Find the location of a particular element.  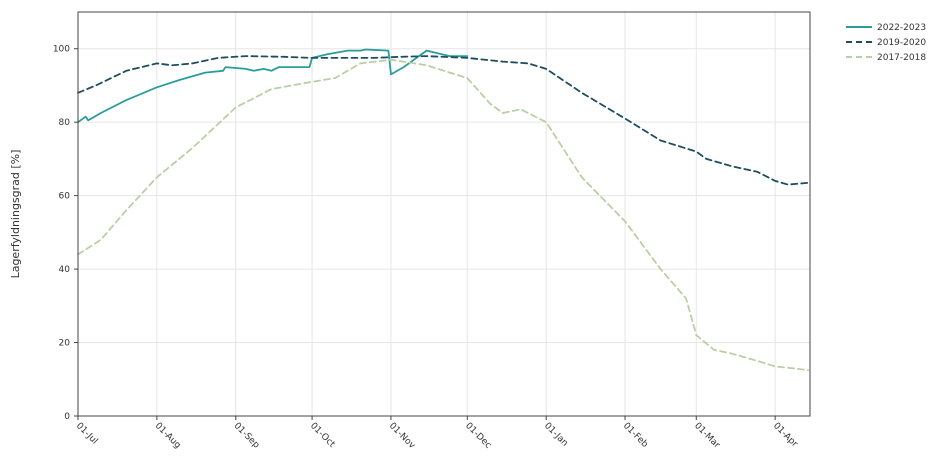

x-tick-label: 01-Sep is located at coordinates (247, 436).